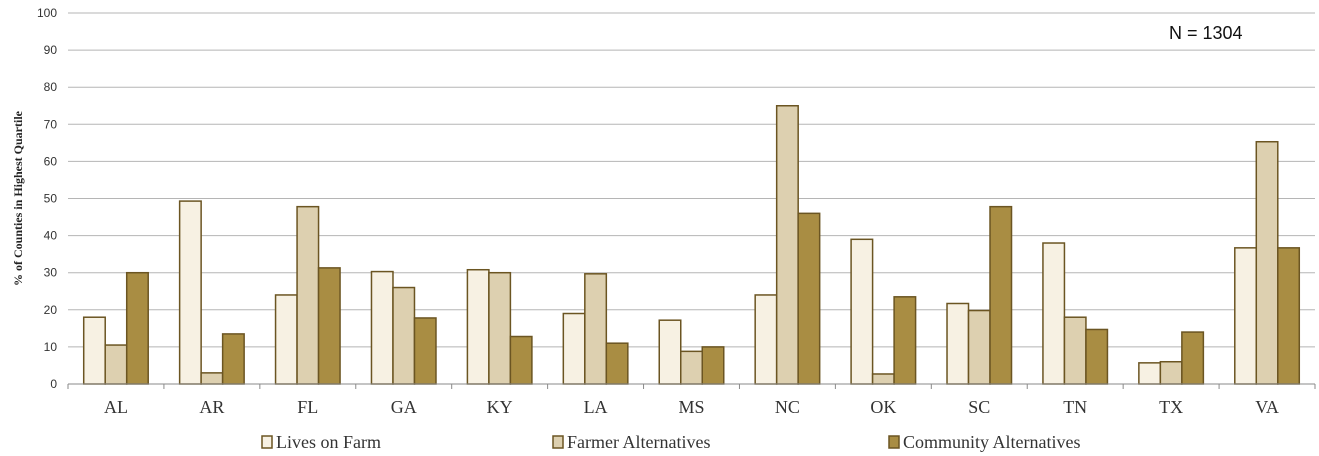  What do you see at coordinates (51, 347) in the screenshot?
I see `y-tick-label: 10` at bounding box center [51, 347].